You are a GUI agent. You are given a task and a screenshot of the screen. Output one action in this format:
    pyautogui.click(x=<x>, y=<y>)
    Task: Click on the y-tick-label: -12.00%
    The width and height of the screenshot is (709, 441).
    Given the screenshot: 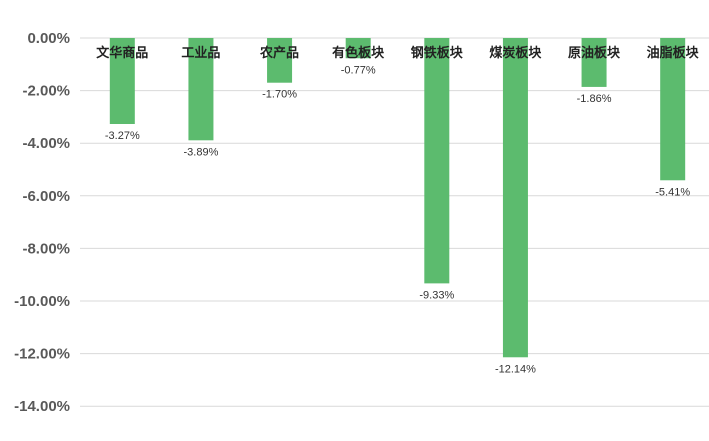 What is the action you would take?
    pyautogui.click(x=42, y=354)
    